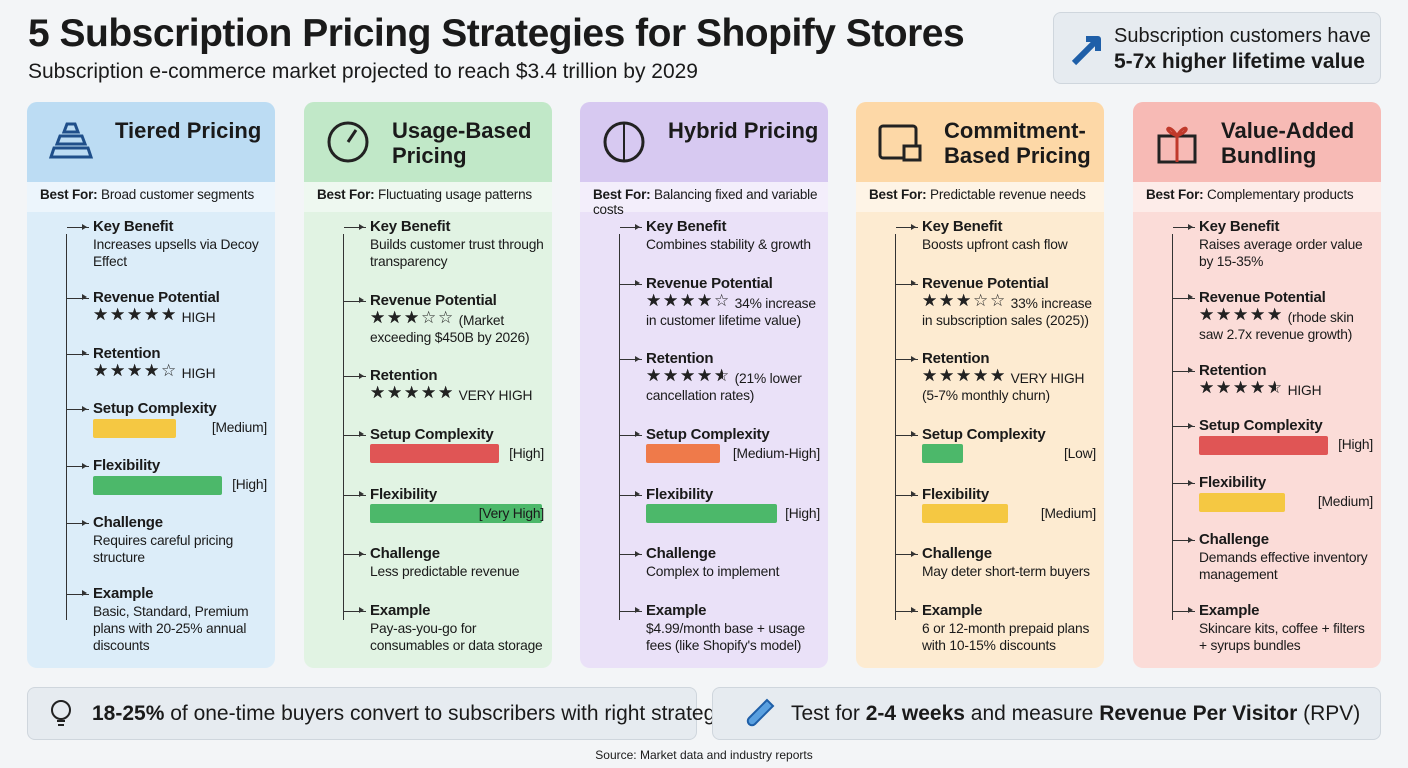 This screenshot has height=768, width=1408. Describe the element at coordinates (1280, 194) in the screenshot. I see `best-for-text: Complementary products` at that location.